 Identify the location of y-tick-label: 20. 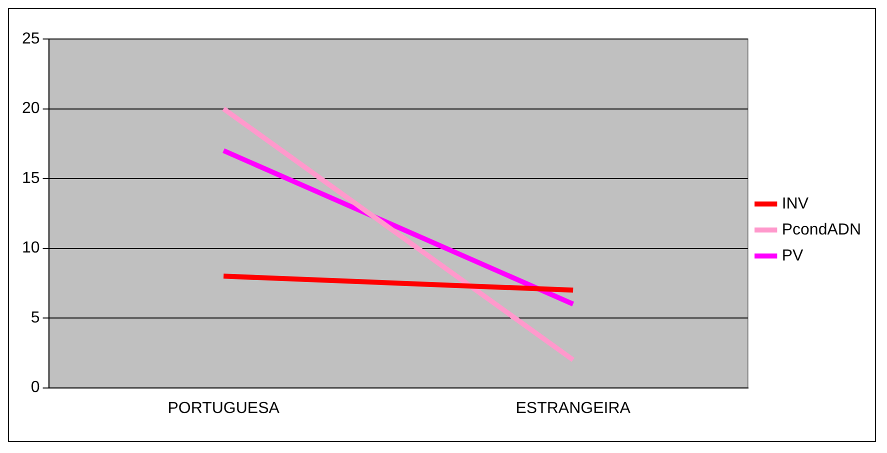
(31, 109).